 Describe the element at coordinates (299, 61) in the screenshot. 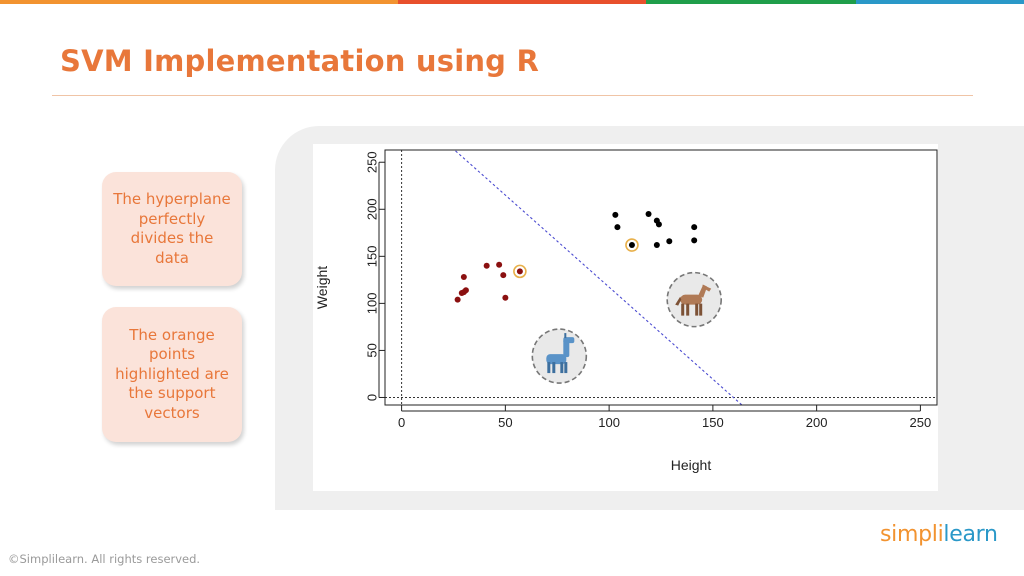

I see `slide-title: SVM Implementation using R` at that location.